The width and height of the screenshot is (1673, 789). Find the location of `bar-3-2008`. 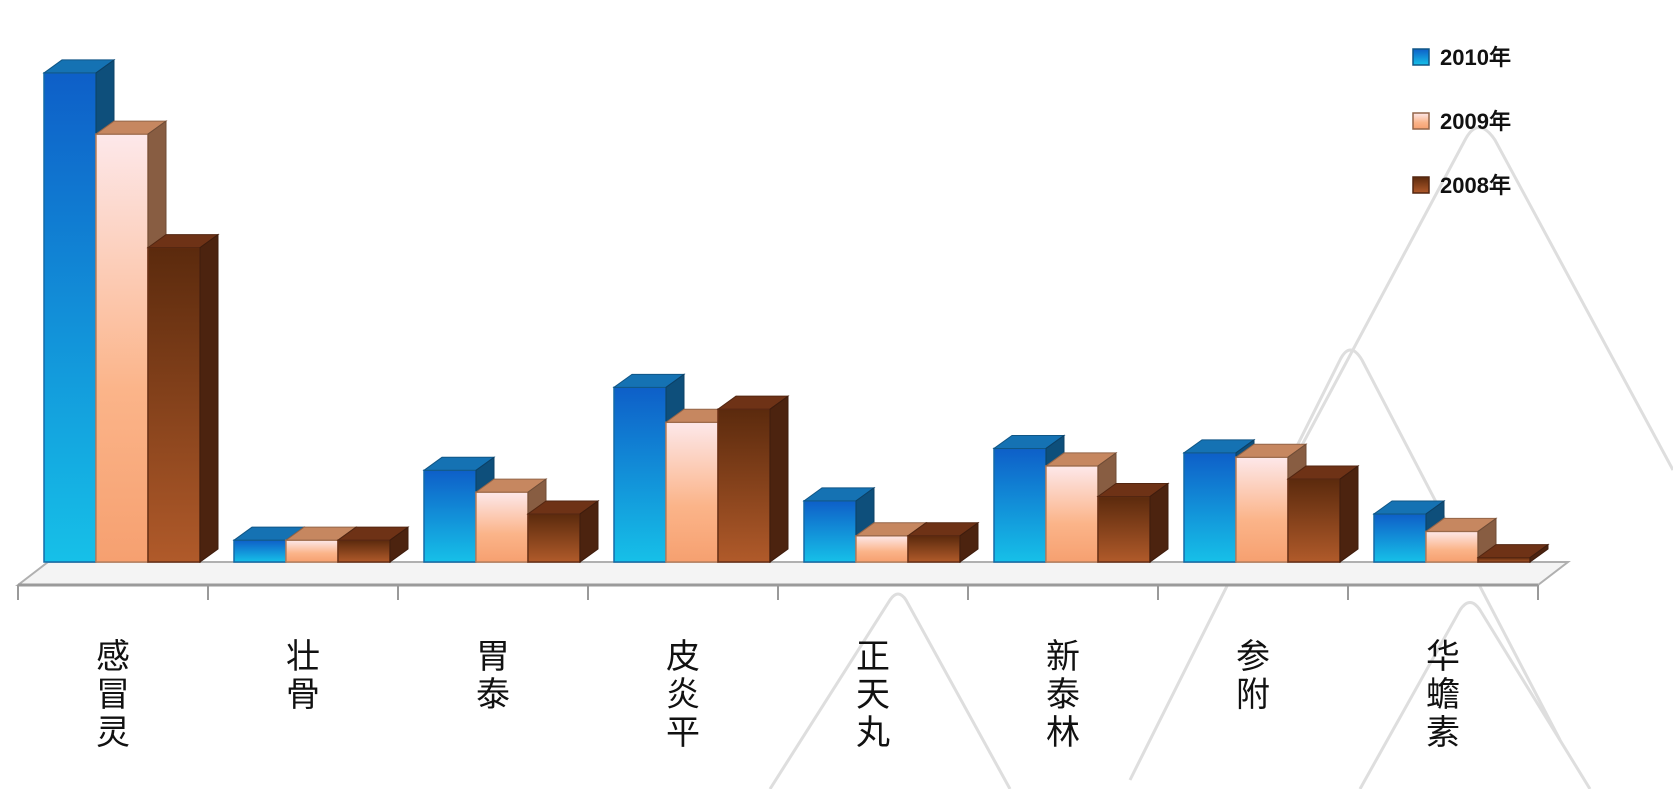

bar-3-2008 is located at coordinates (753, 479).